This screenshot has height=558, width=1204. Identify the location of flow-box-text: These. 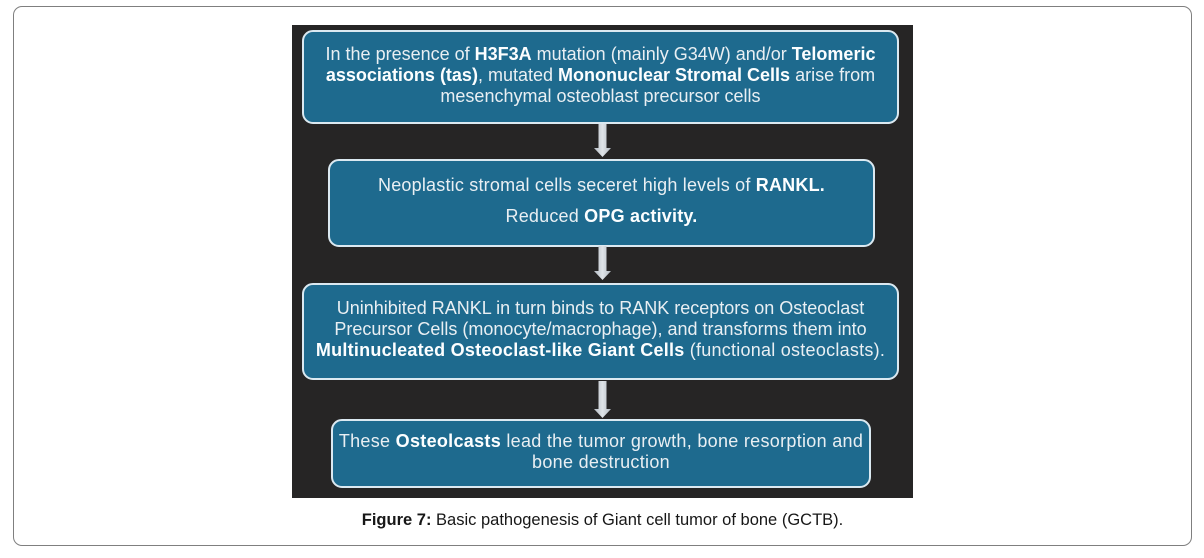
(367, 440).